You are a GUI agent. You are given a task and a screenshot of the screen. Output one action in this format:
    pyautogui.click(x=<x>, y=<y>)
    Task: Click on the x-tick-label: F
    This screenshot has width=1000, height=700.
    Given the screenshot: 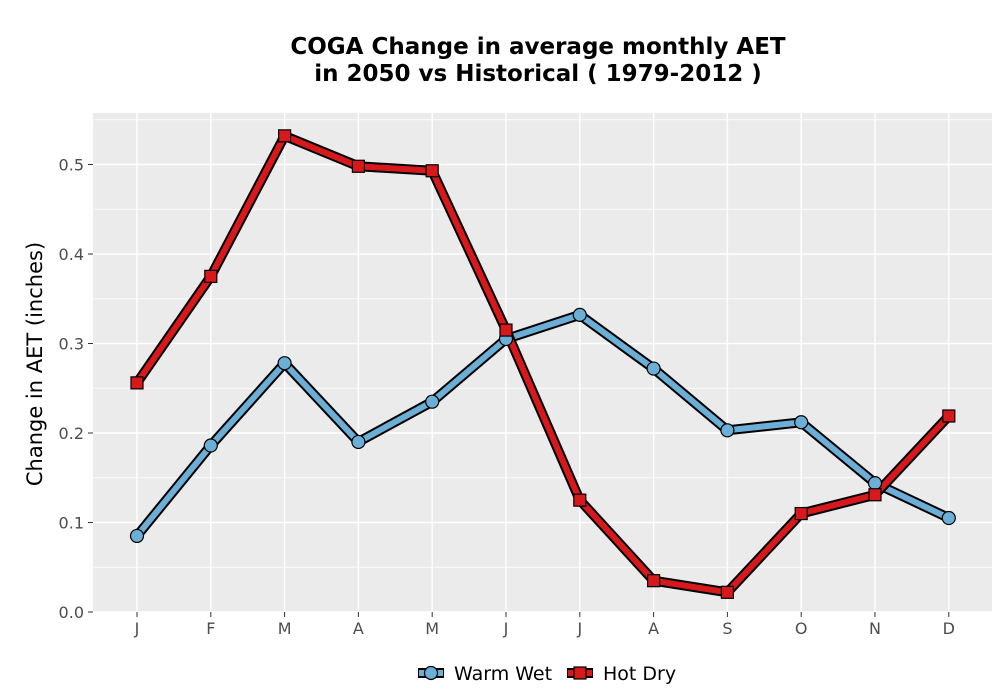 What is the action you would take?
    pyautogui.click(x=210, y=628)
    